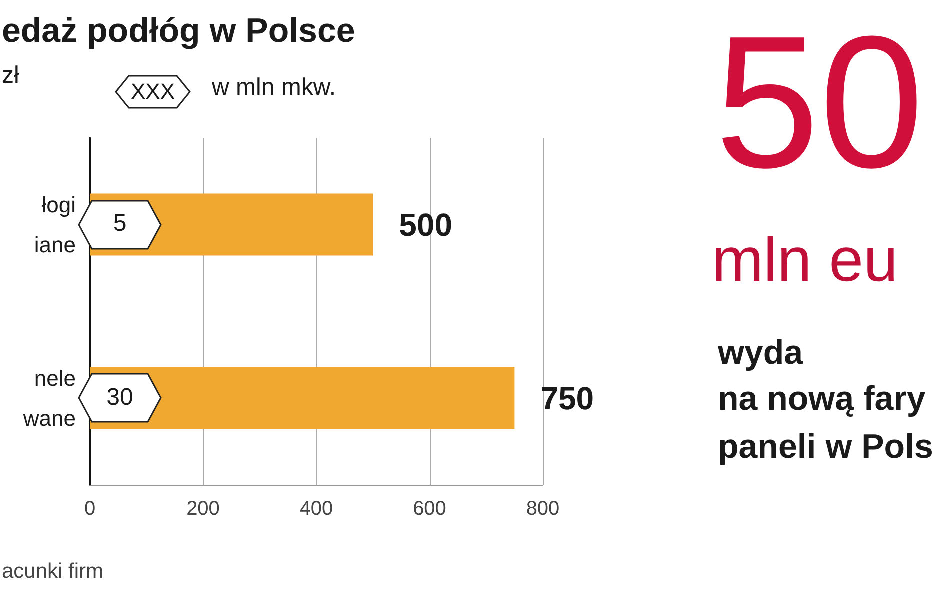 The width and height of the screenshot is (948, 593). What do you see at coordinates (543, 509) in the screenshot?
I see `x-tick-label: 800` at bounding box center [543, 509].